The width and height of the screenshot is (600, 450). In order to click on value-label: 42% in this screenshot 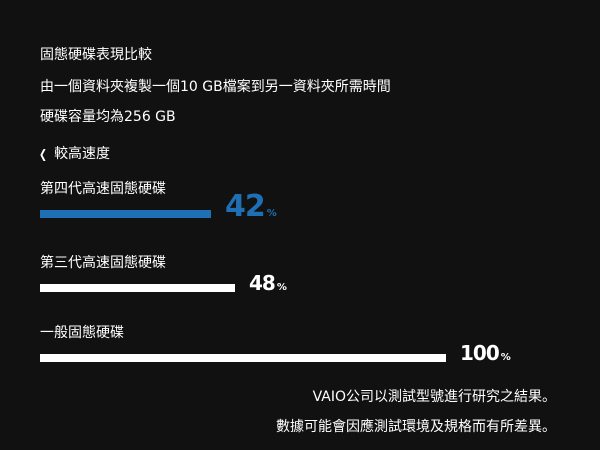, I will do `click(251, 206)`.